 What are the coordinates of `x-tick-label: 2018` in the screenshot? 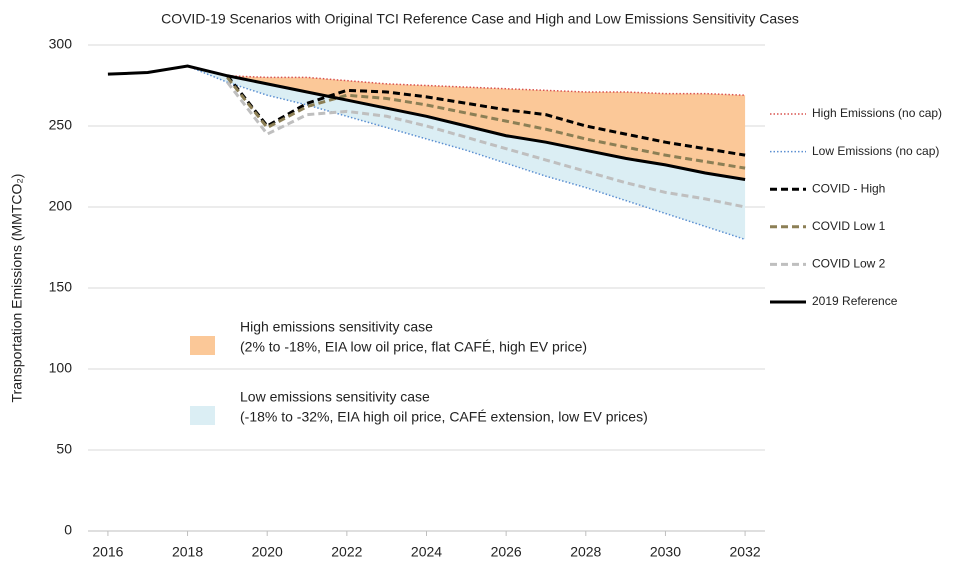 It's located at (187, 552).